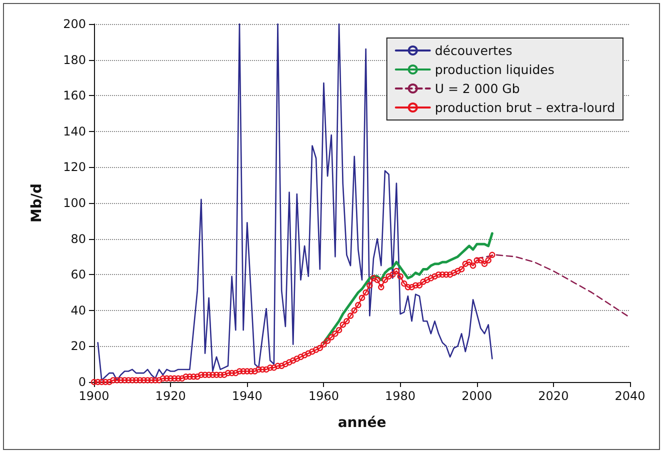 Image resolution: width=665 pixels, height=455 pixels. Describe the element at coordinates (74, 59) in the screenshot. I see `y-tick-label: 180` at that location.